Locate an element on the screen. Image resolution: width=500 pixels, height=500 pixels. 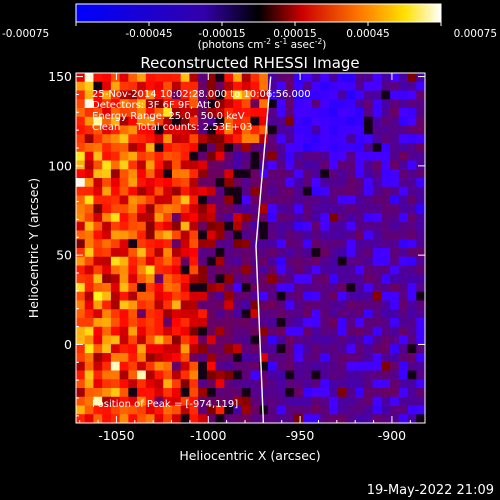
x-tick-label: -950 is located at coordinates (300, 435).